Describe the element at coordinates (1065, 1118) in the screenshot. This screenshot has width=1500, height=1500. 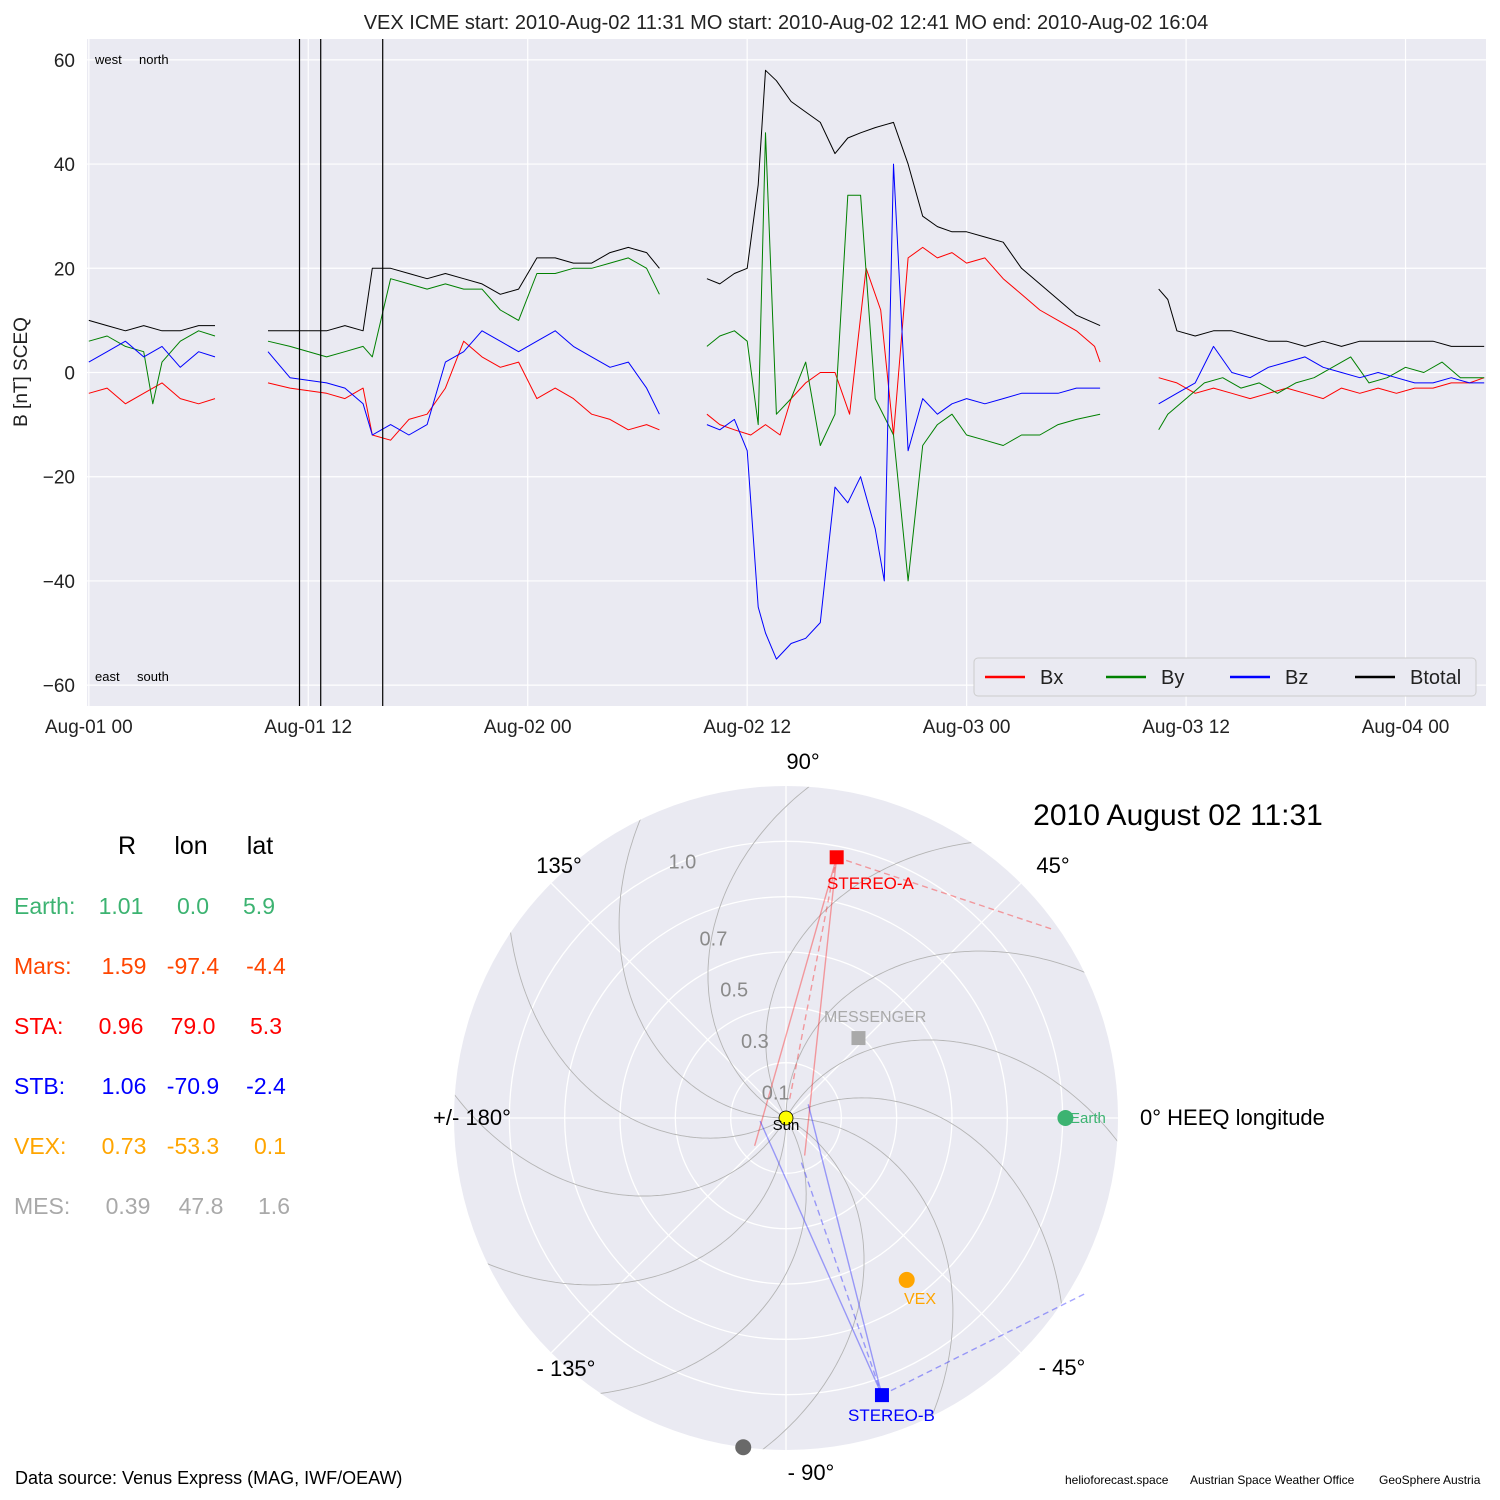
I see `marker-earth` at that location.